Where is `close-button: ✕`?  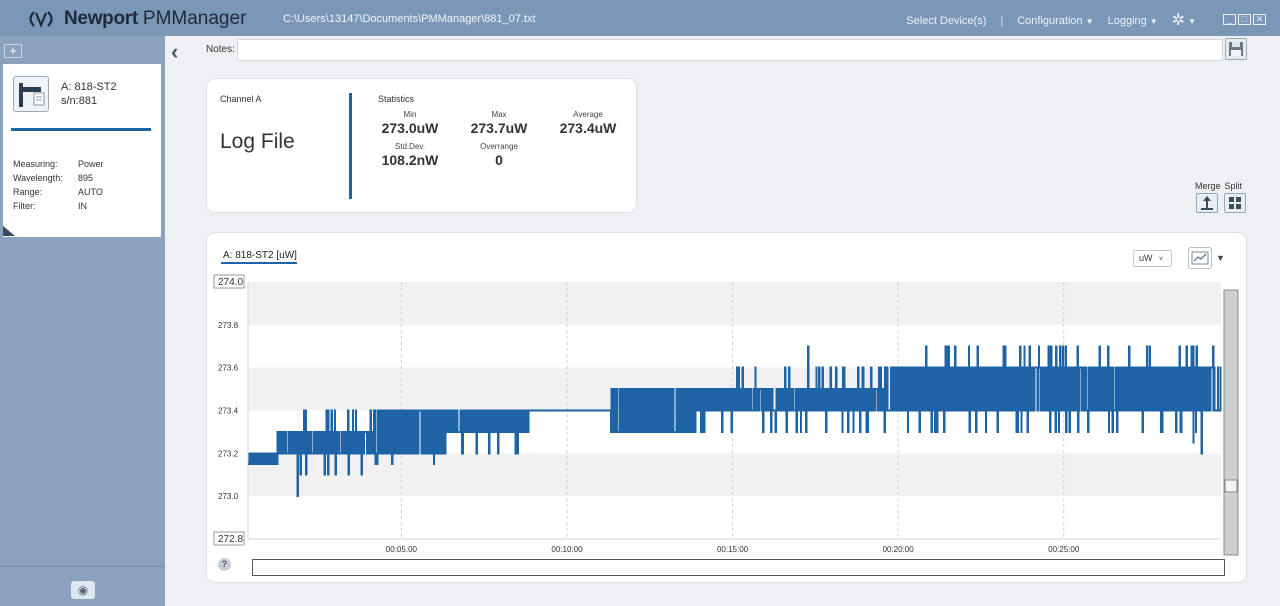
close-button: ✕ is located at coordinates (1259, 19).